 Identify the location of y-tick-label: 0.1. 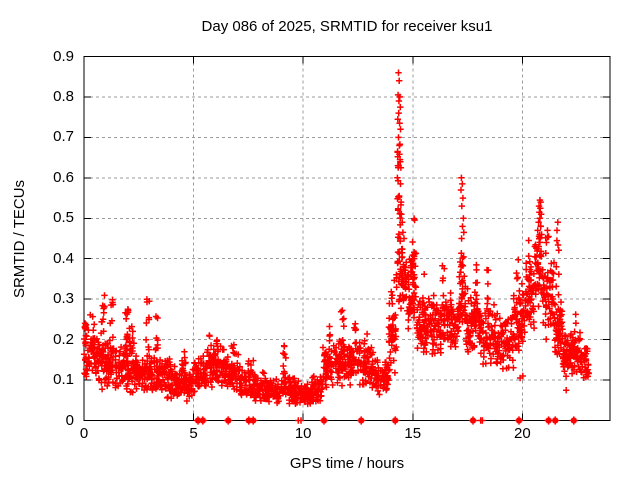
(63, 380).